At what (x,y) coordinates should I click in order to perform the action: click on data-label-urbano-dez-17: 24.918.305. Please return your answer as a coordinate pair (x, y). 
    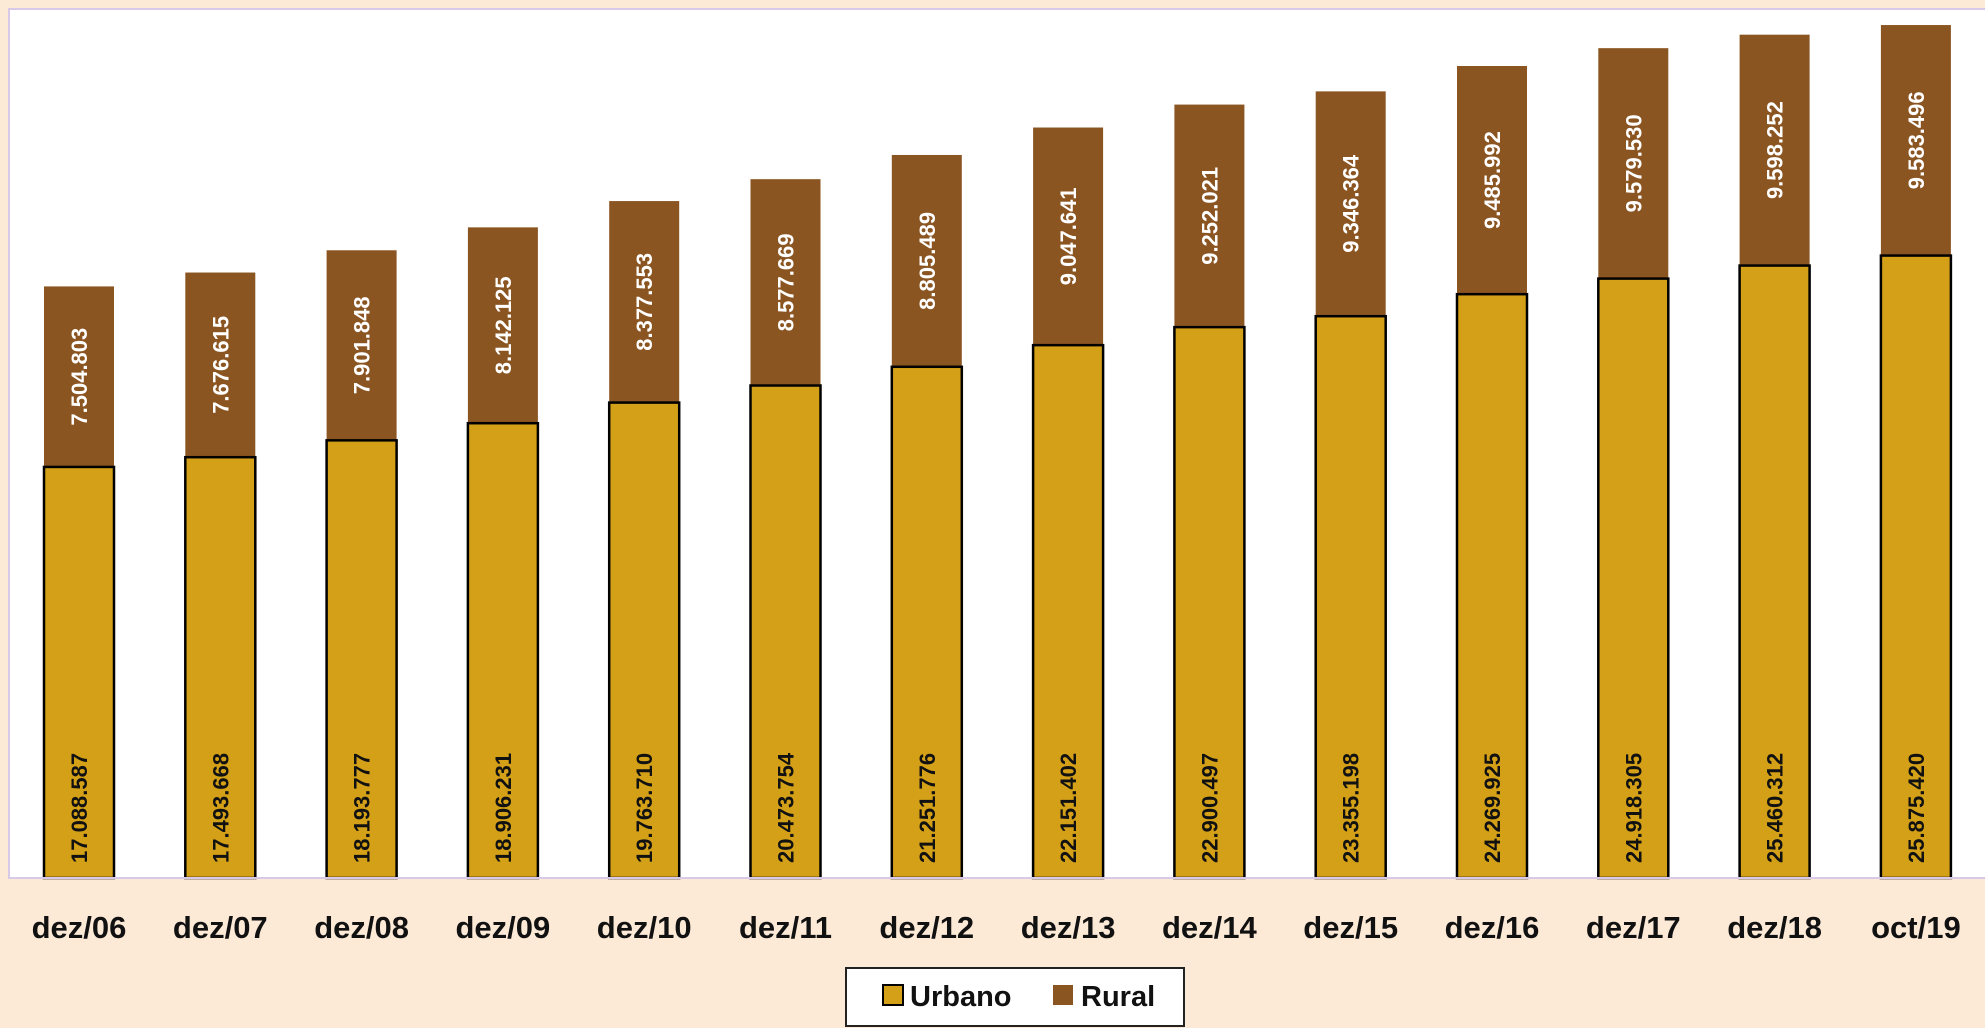
    Looking at the image, I should click on (1633, 808).